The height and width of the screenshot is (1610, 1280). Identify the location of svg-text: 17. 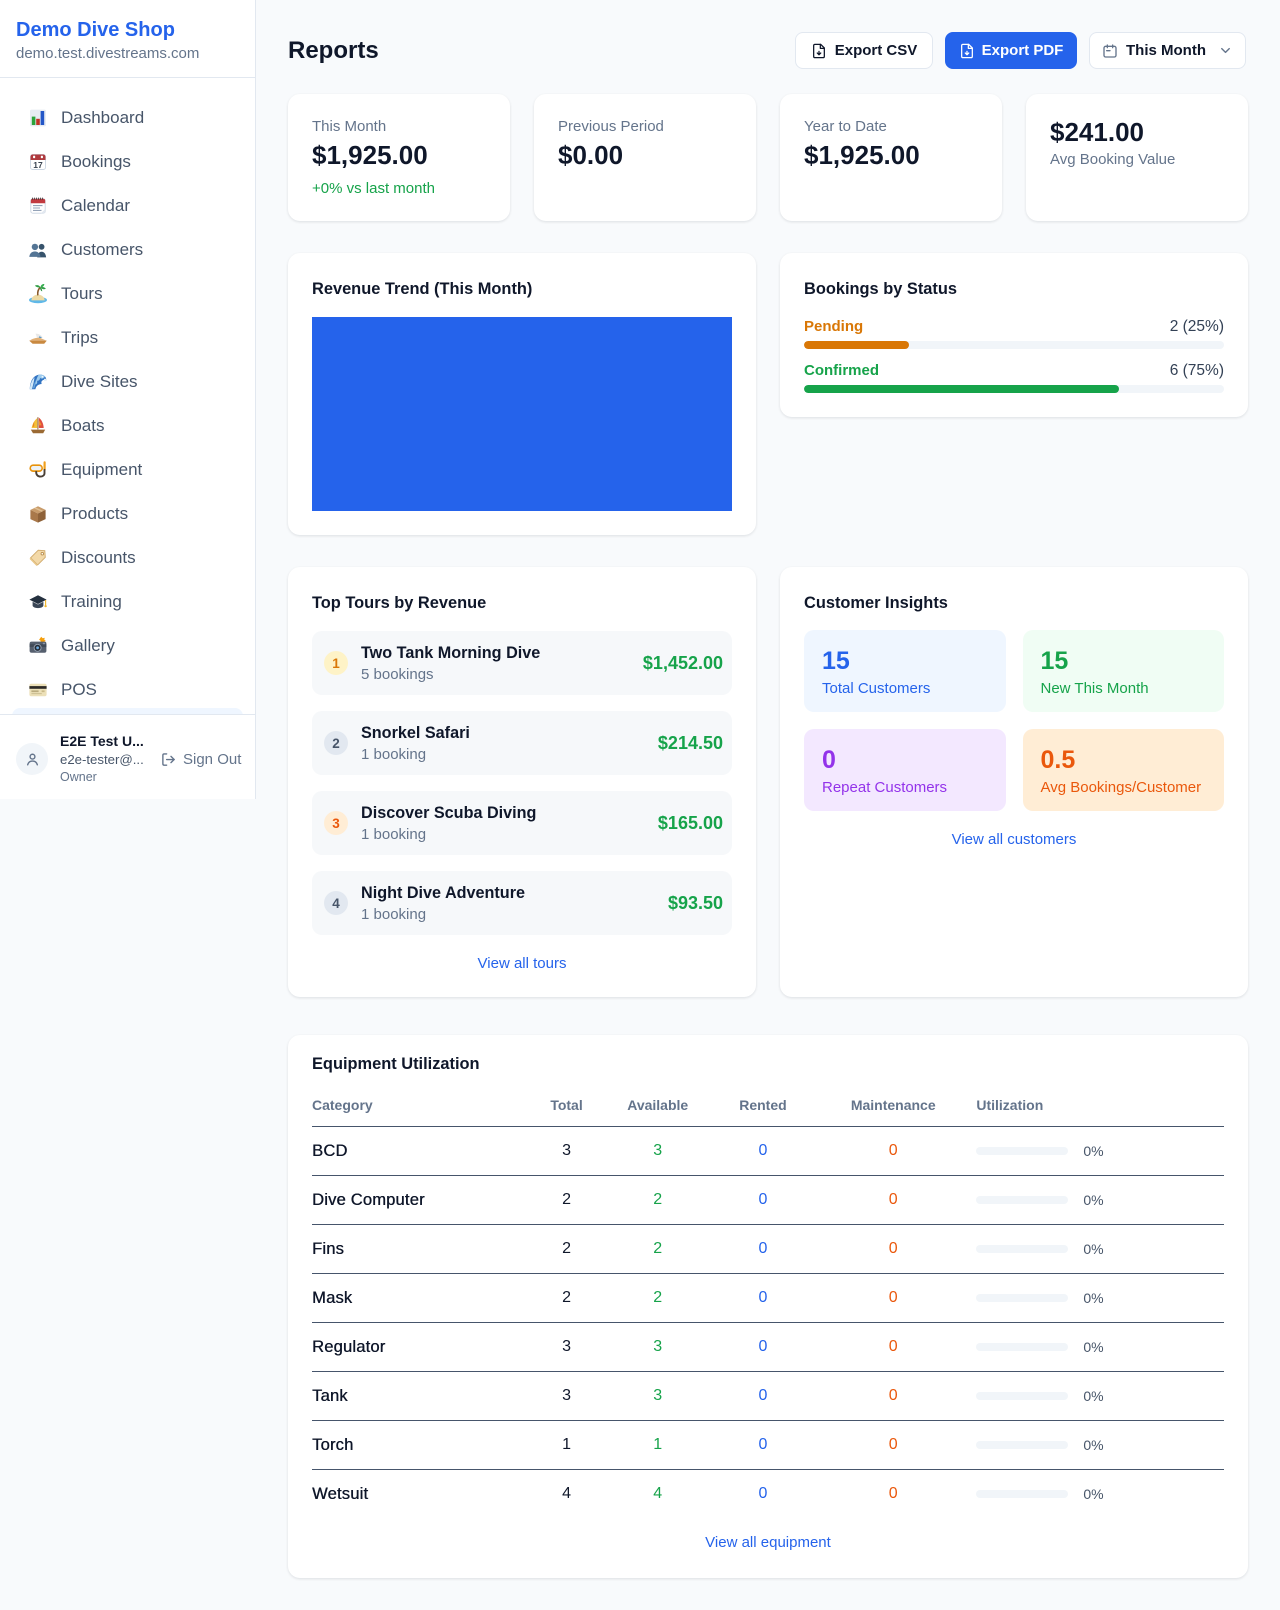
(38, 165).